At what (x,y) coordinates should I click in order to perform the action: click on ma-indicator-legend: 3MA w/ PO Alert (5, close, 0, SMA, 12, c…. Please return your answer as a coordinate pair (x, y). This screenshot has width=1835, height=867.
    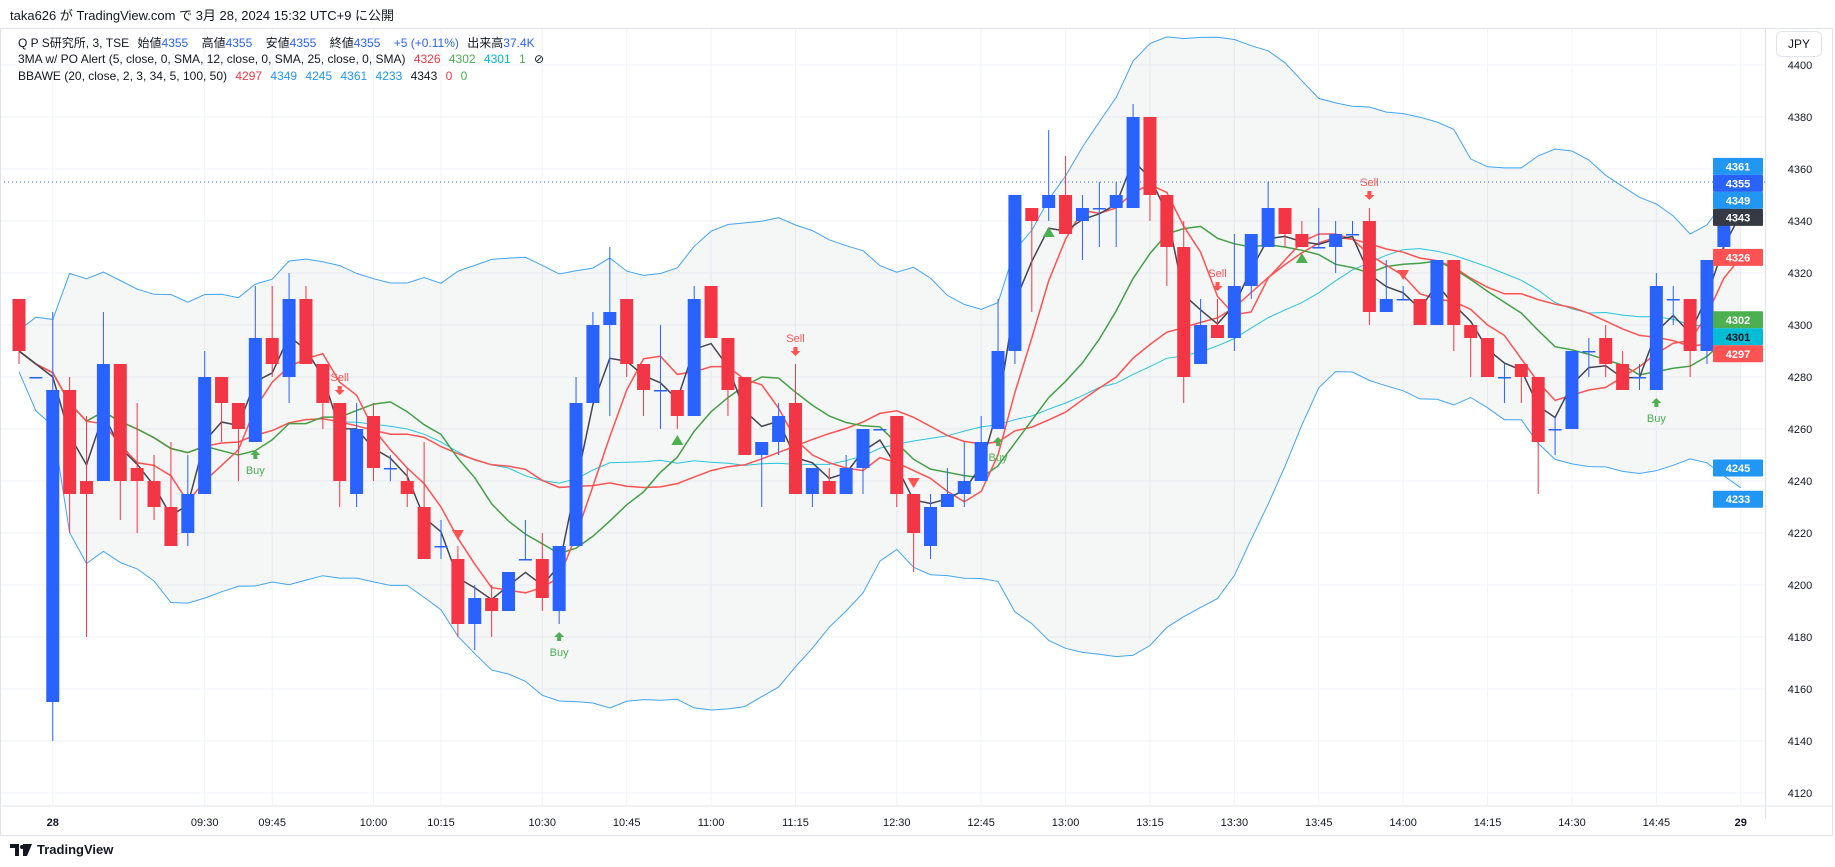
    Looking at the image, I should click on (283, 59).